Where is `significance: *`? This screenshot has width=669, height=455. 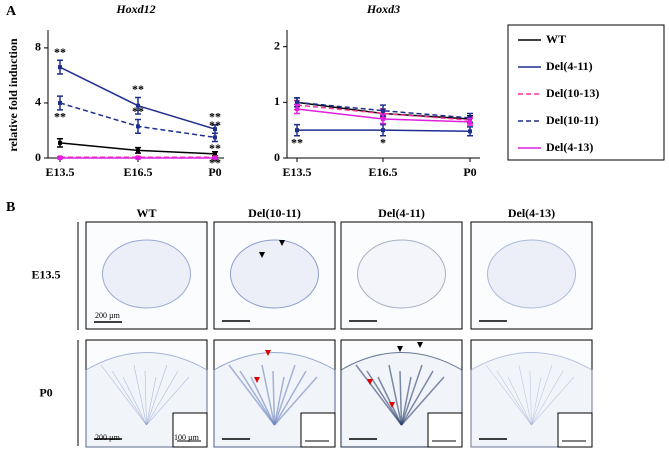
significance: * is located at coordinates (383, 142).